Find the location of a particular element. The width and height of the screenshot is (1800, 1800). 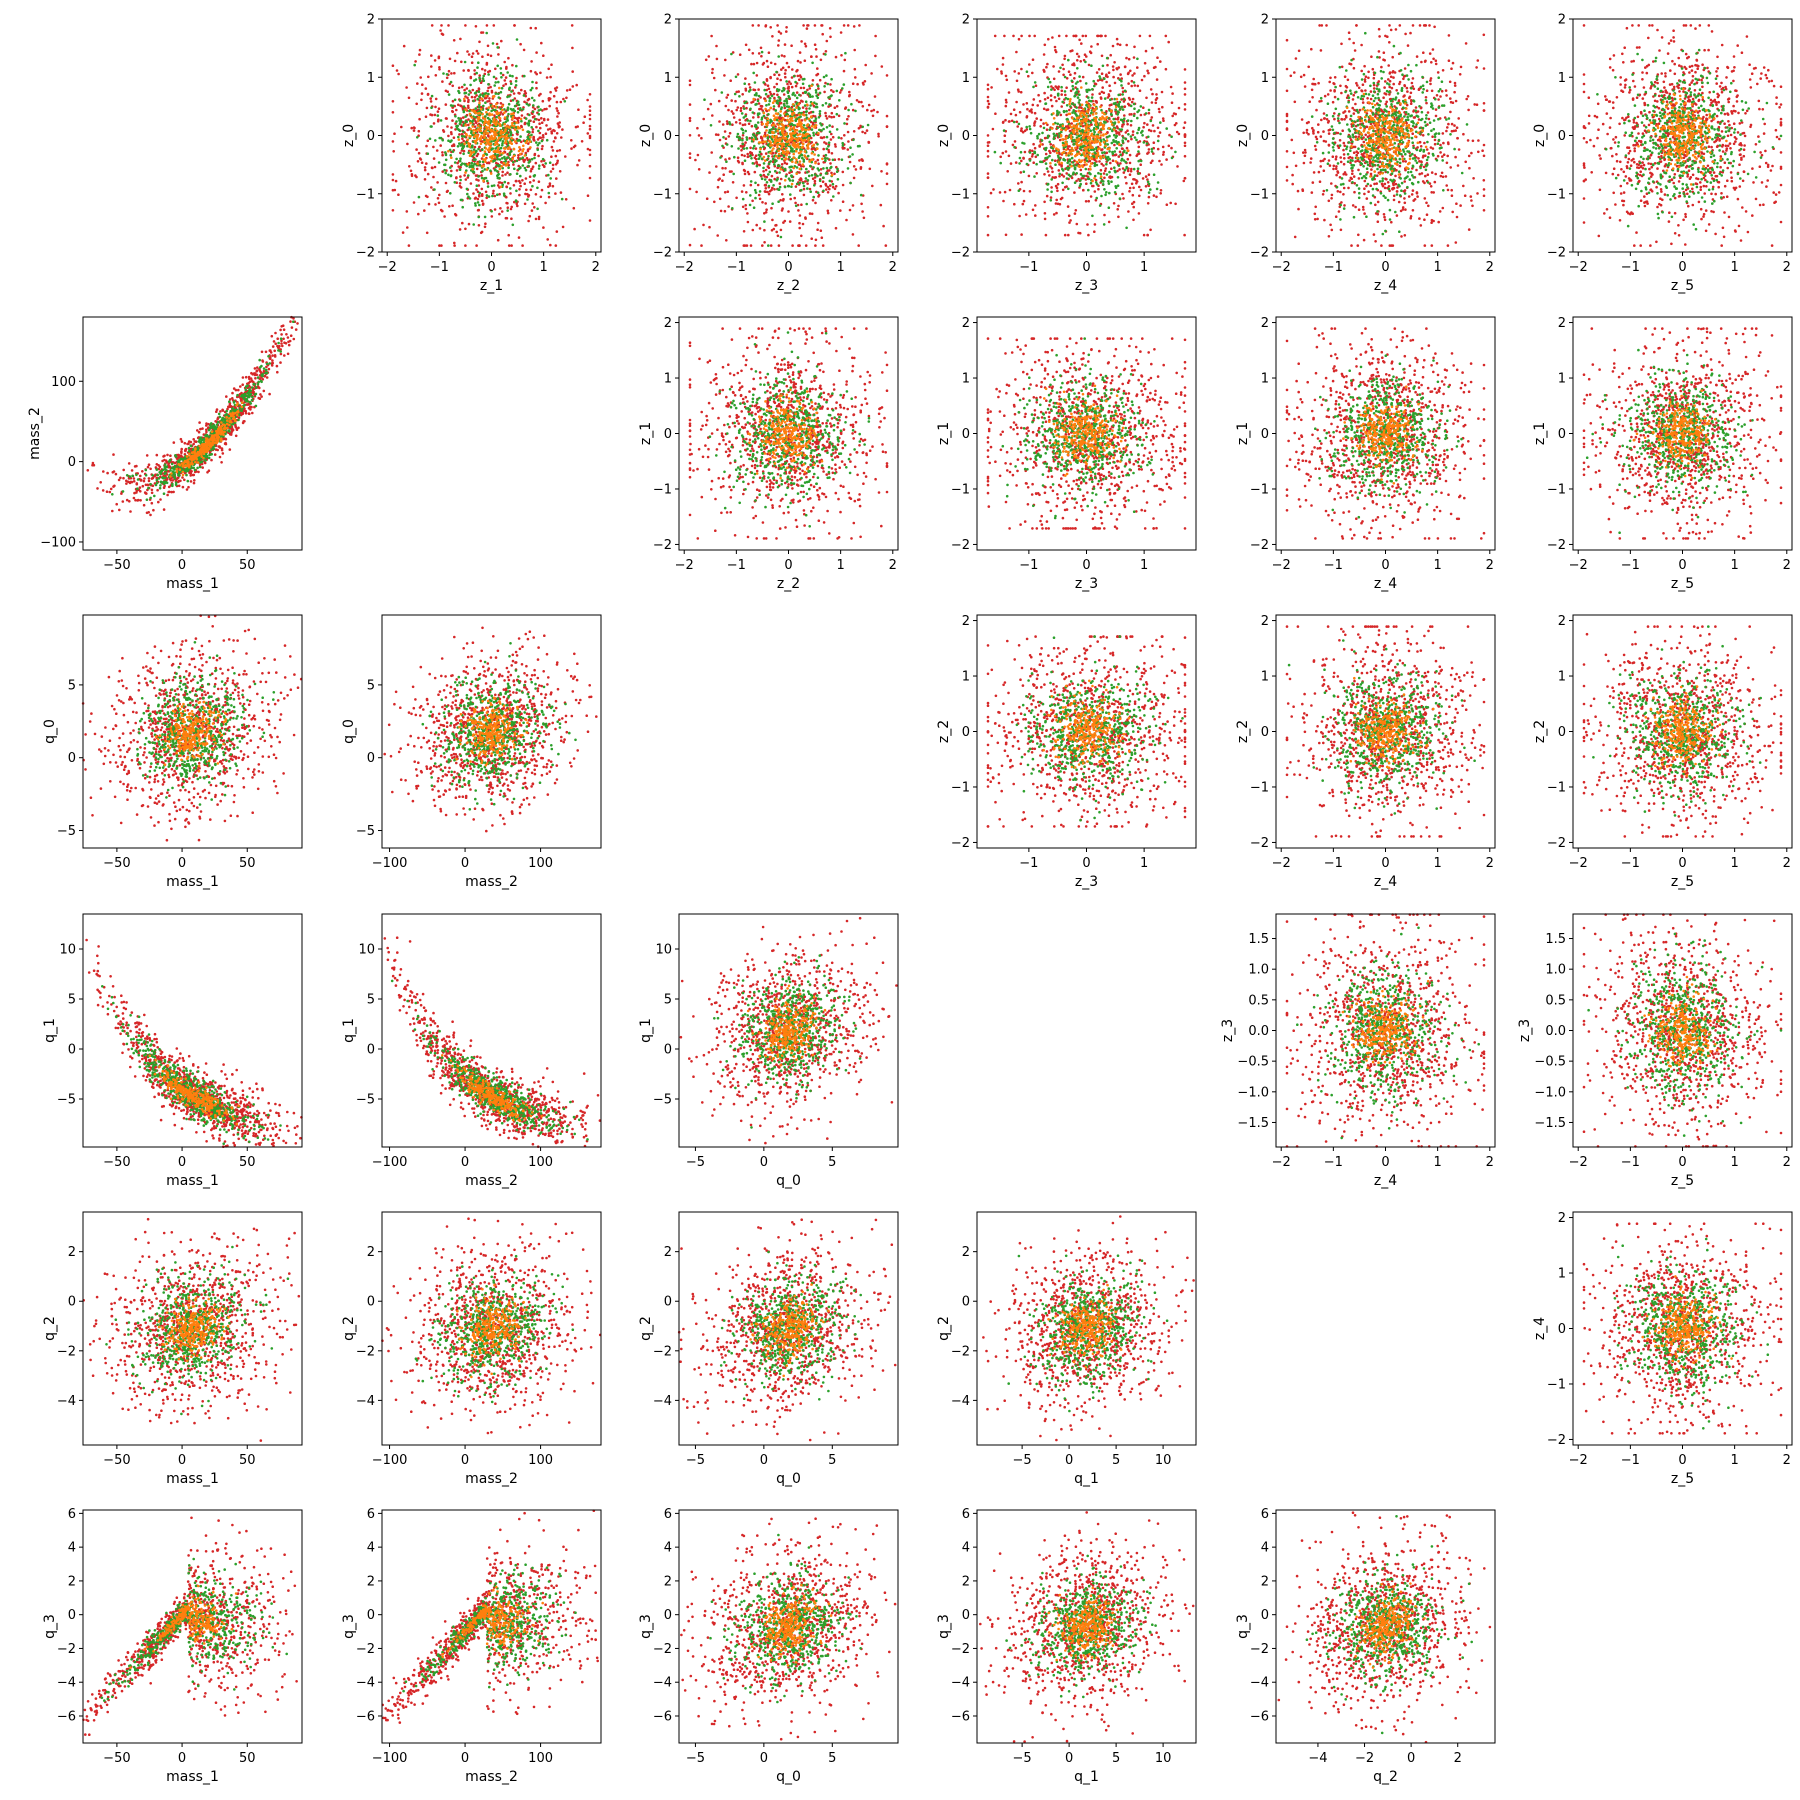

y-tick-label: 2 is located at coordinates (371, 20).